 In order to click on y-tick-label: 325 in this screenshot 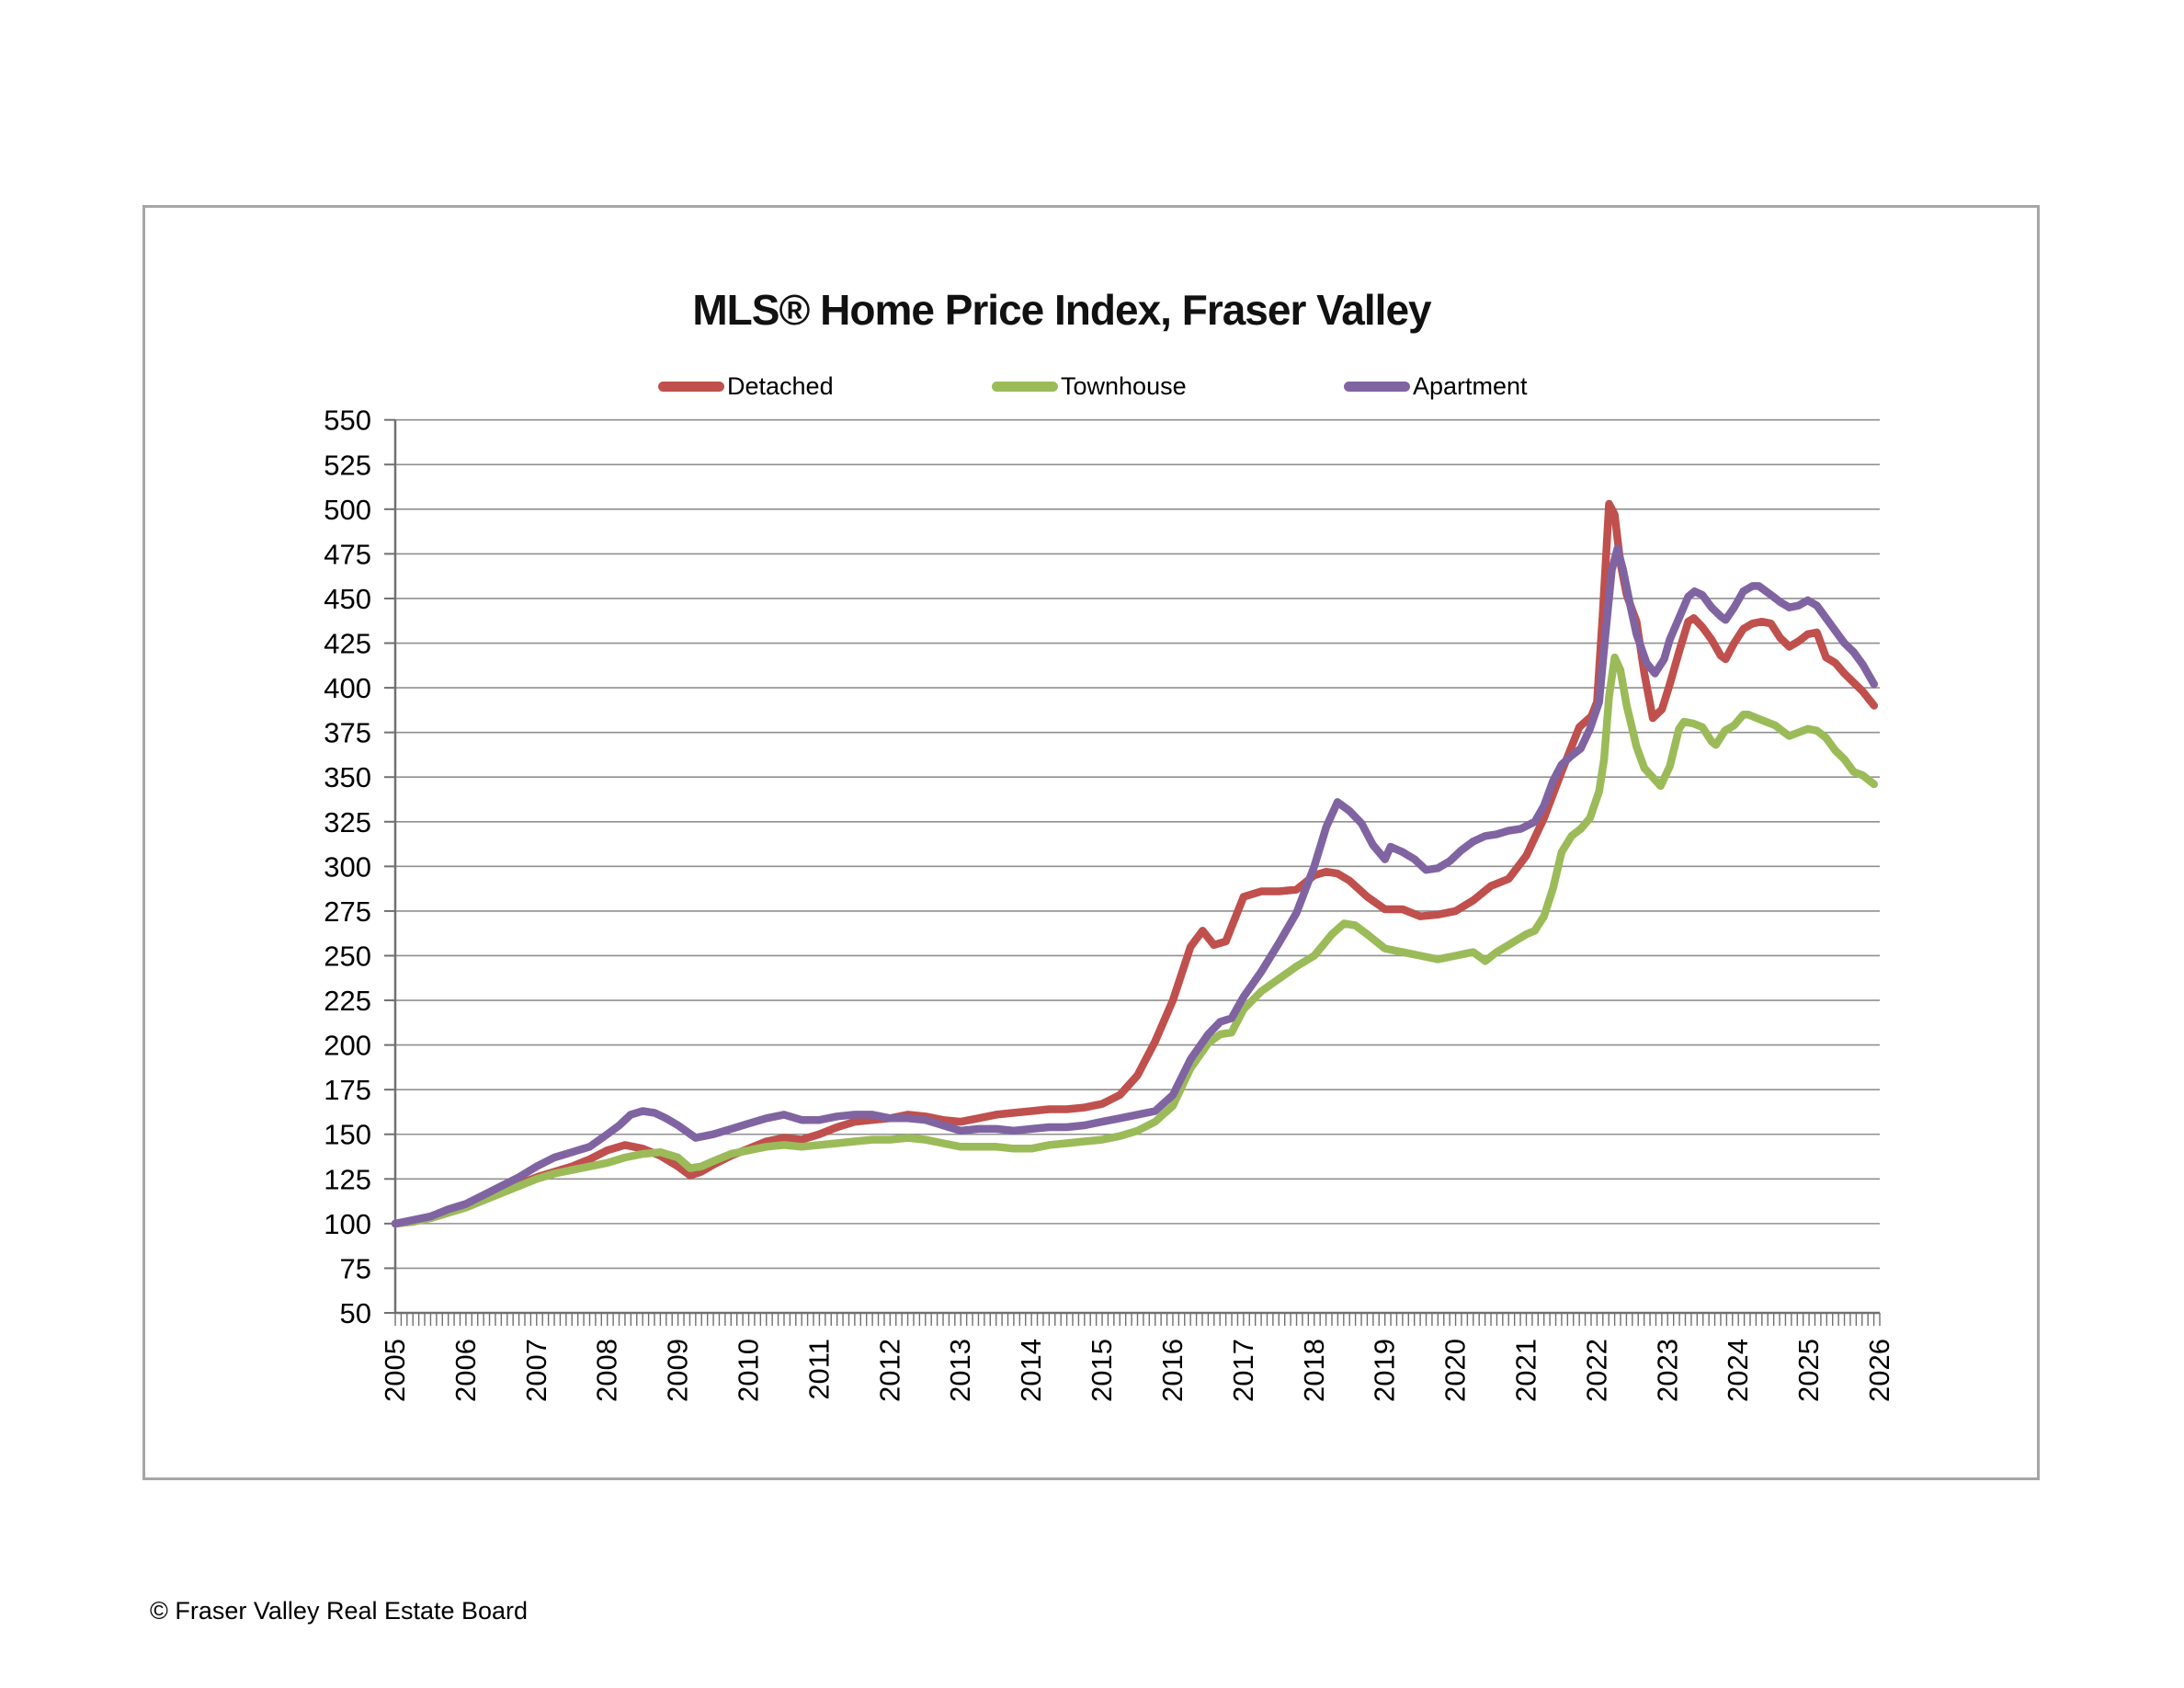, I will do `click(347, 822)`.